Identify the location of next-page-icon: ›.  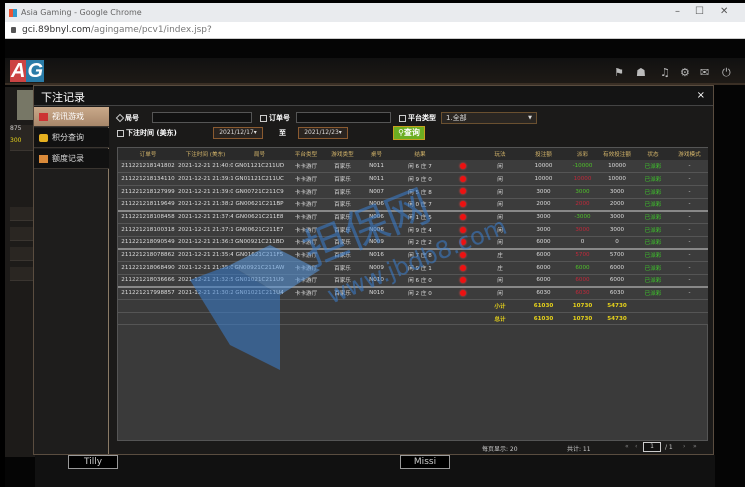
(684, 446).